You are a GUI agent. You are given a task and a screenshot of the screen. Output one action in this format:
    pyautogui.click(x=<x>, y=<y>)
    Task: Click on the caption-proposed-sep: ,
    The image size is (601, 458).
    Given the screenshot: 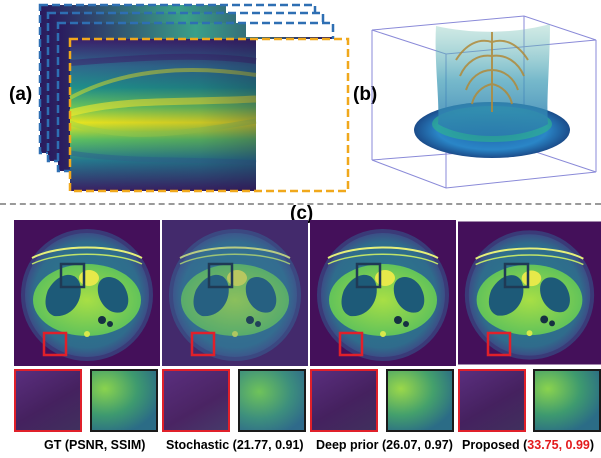 What is the action you would take?
    pyautogui.click(x=562, y=445)
    